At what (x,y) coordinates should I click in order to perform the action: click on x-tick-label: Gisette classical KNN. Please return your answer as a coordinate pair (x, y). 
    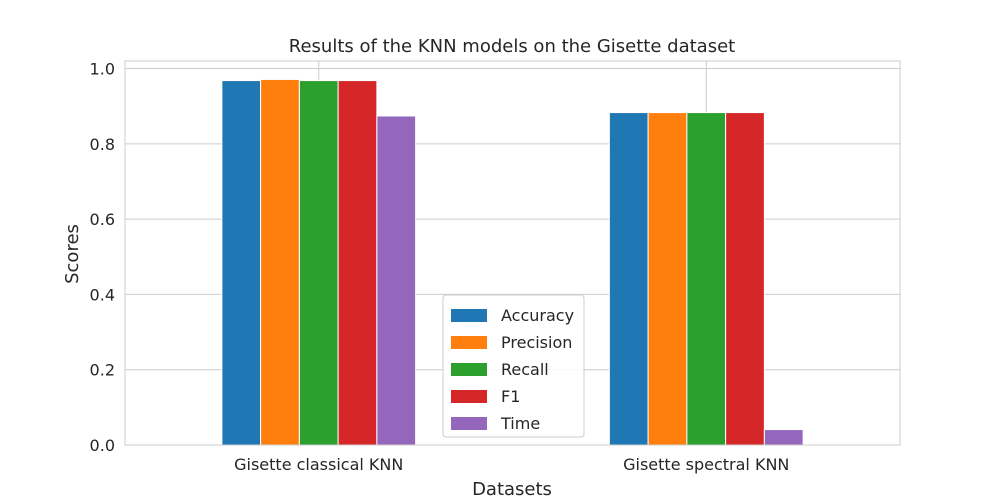
    Looking at the image, I should click on (318, 464).